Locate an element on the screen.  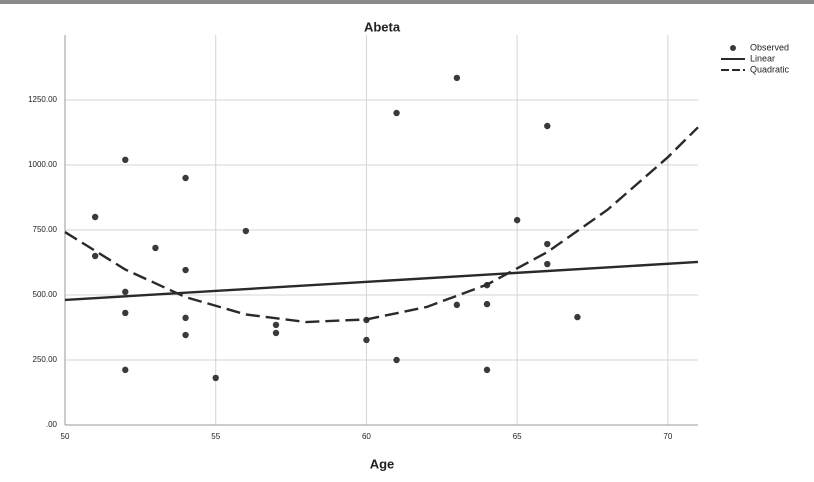
y-tick-label: 750.00 is located at coordinates (45, 229).